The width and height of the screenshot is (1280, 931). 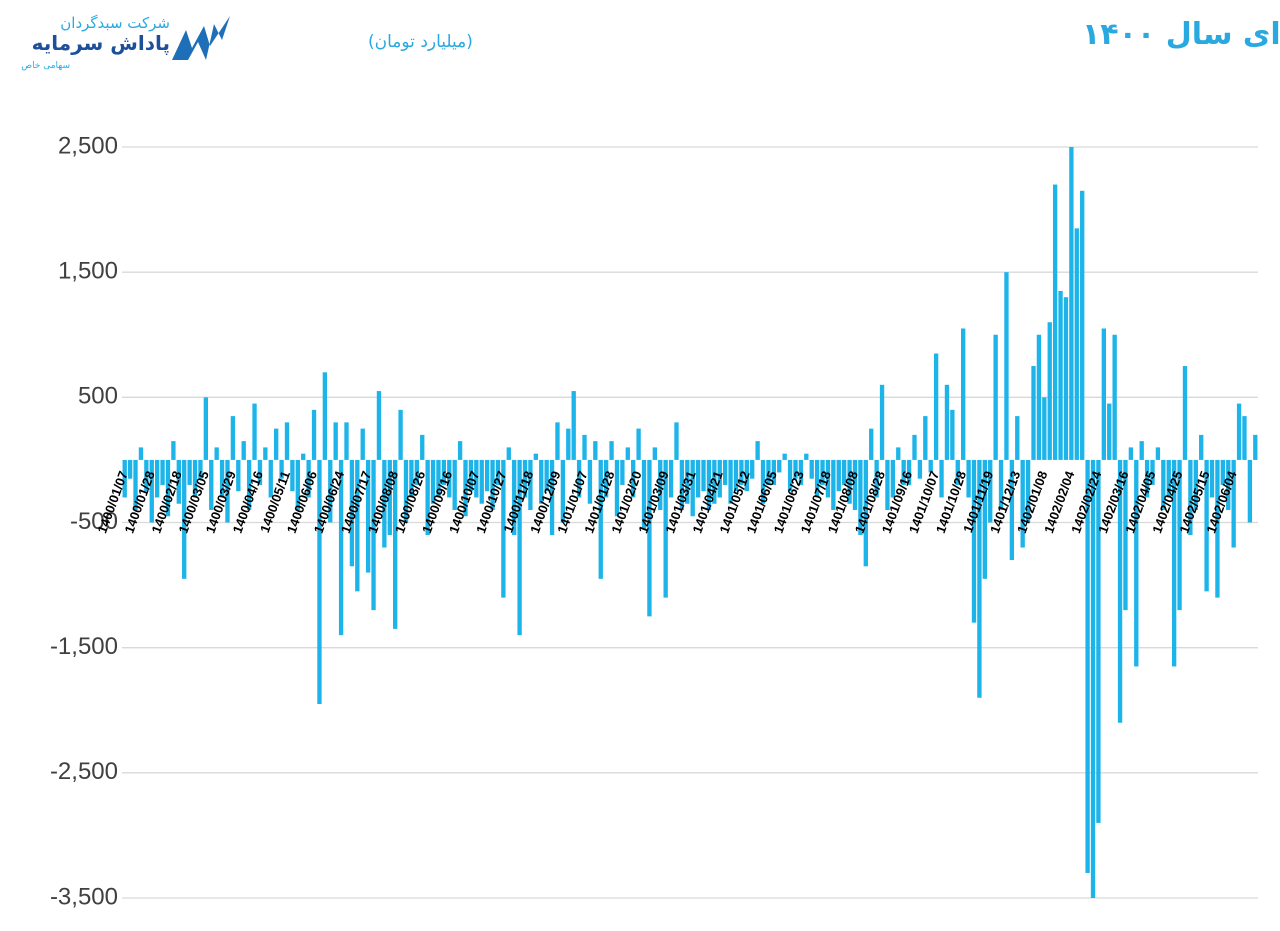 What do you see at coordinates (98, 396) in the screenshot?
I see `y-tick-label: 500` at bounding box center [98, 396].